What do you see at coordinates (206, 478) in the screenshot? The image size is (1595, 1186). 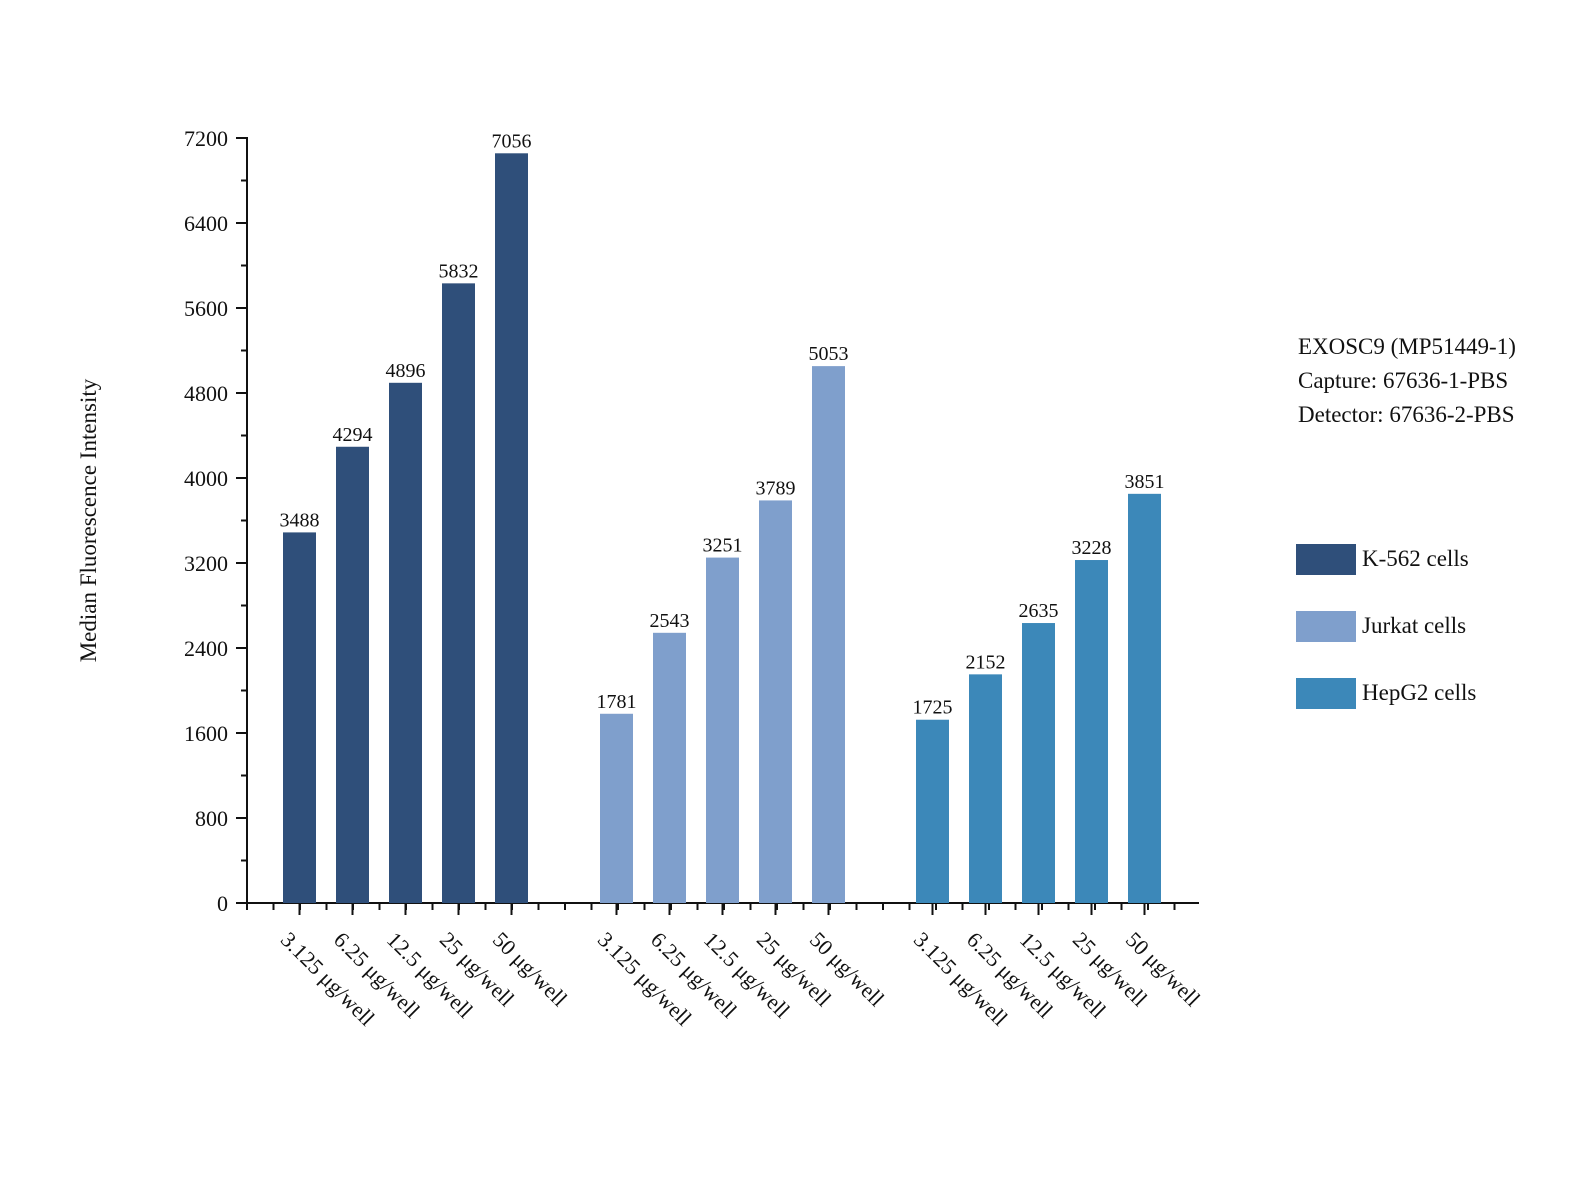 I see `y-tick-label: 4000` at bounding box center [206, 478].